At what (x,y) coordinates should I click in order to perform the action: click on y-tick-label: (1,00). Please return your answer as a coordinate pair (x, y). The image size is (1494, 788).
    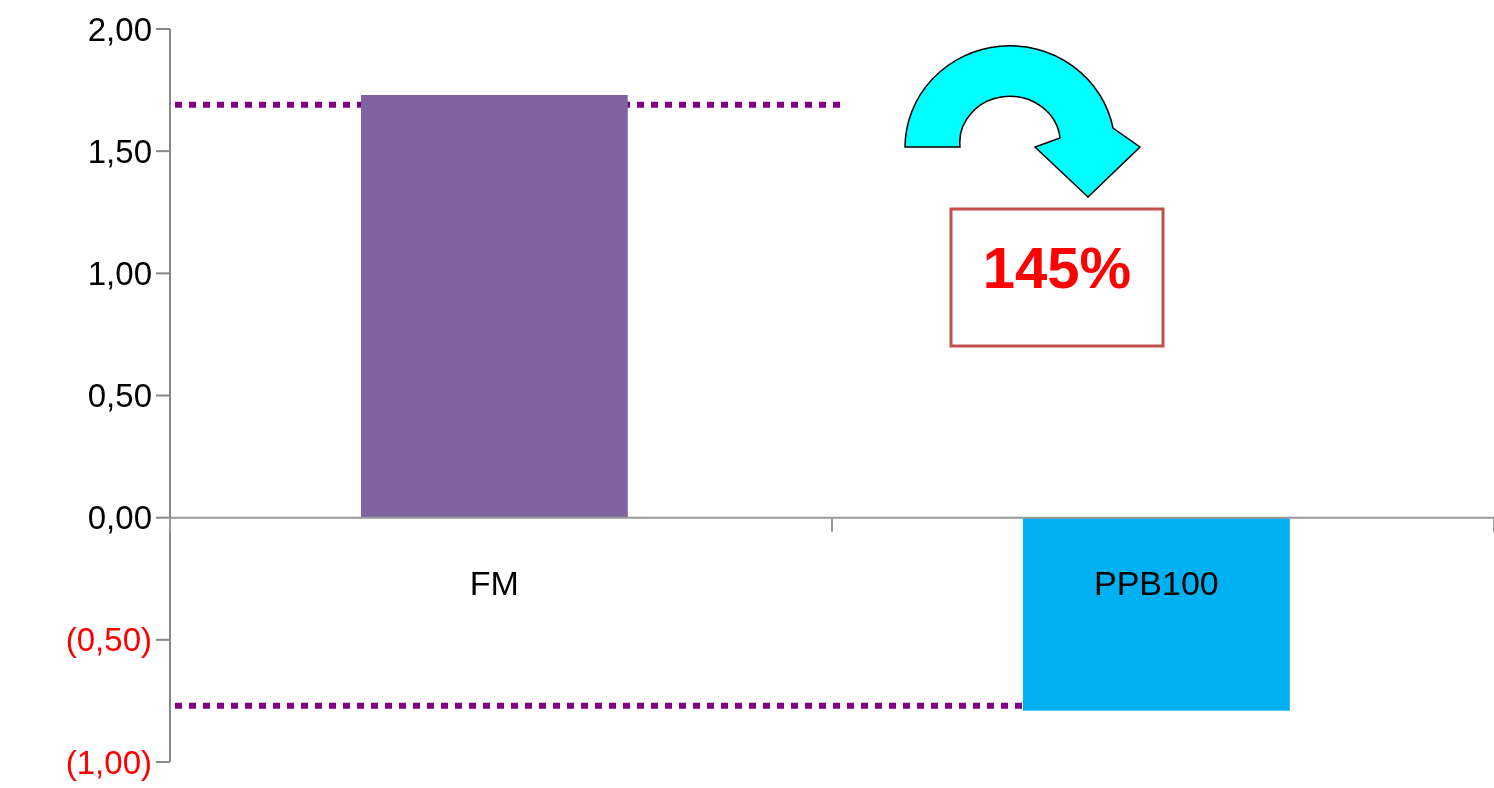
    Looking at the image, I should click on (108, 762).